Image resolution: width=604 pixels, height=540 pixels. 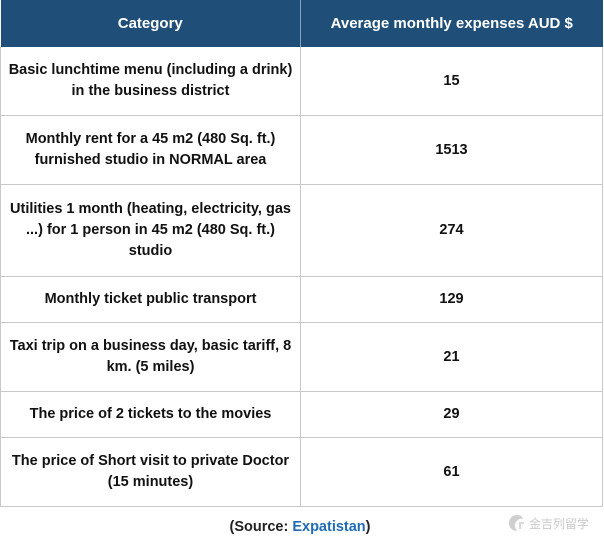 I want to click on row-value: 274, so click(x=451, y=230).